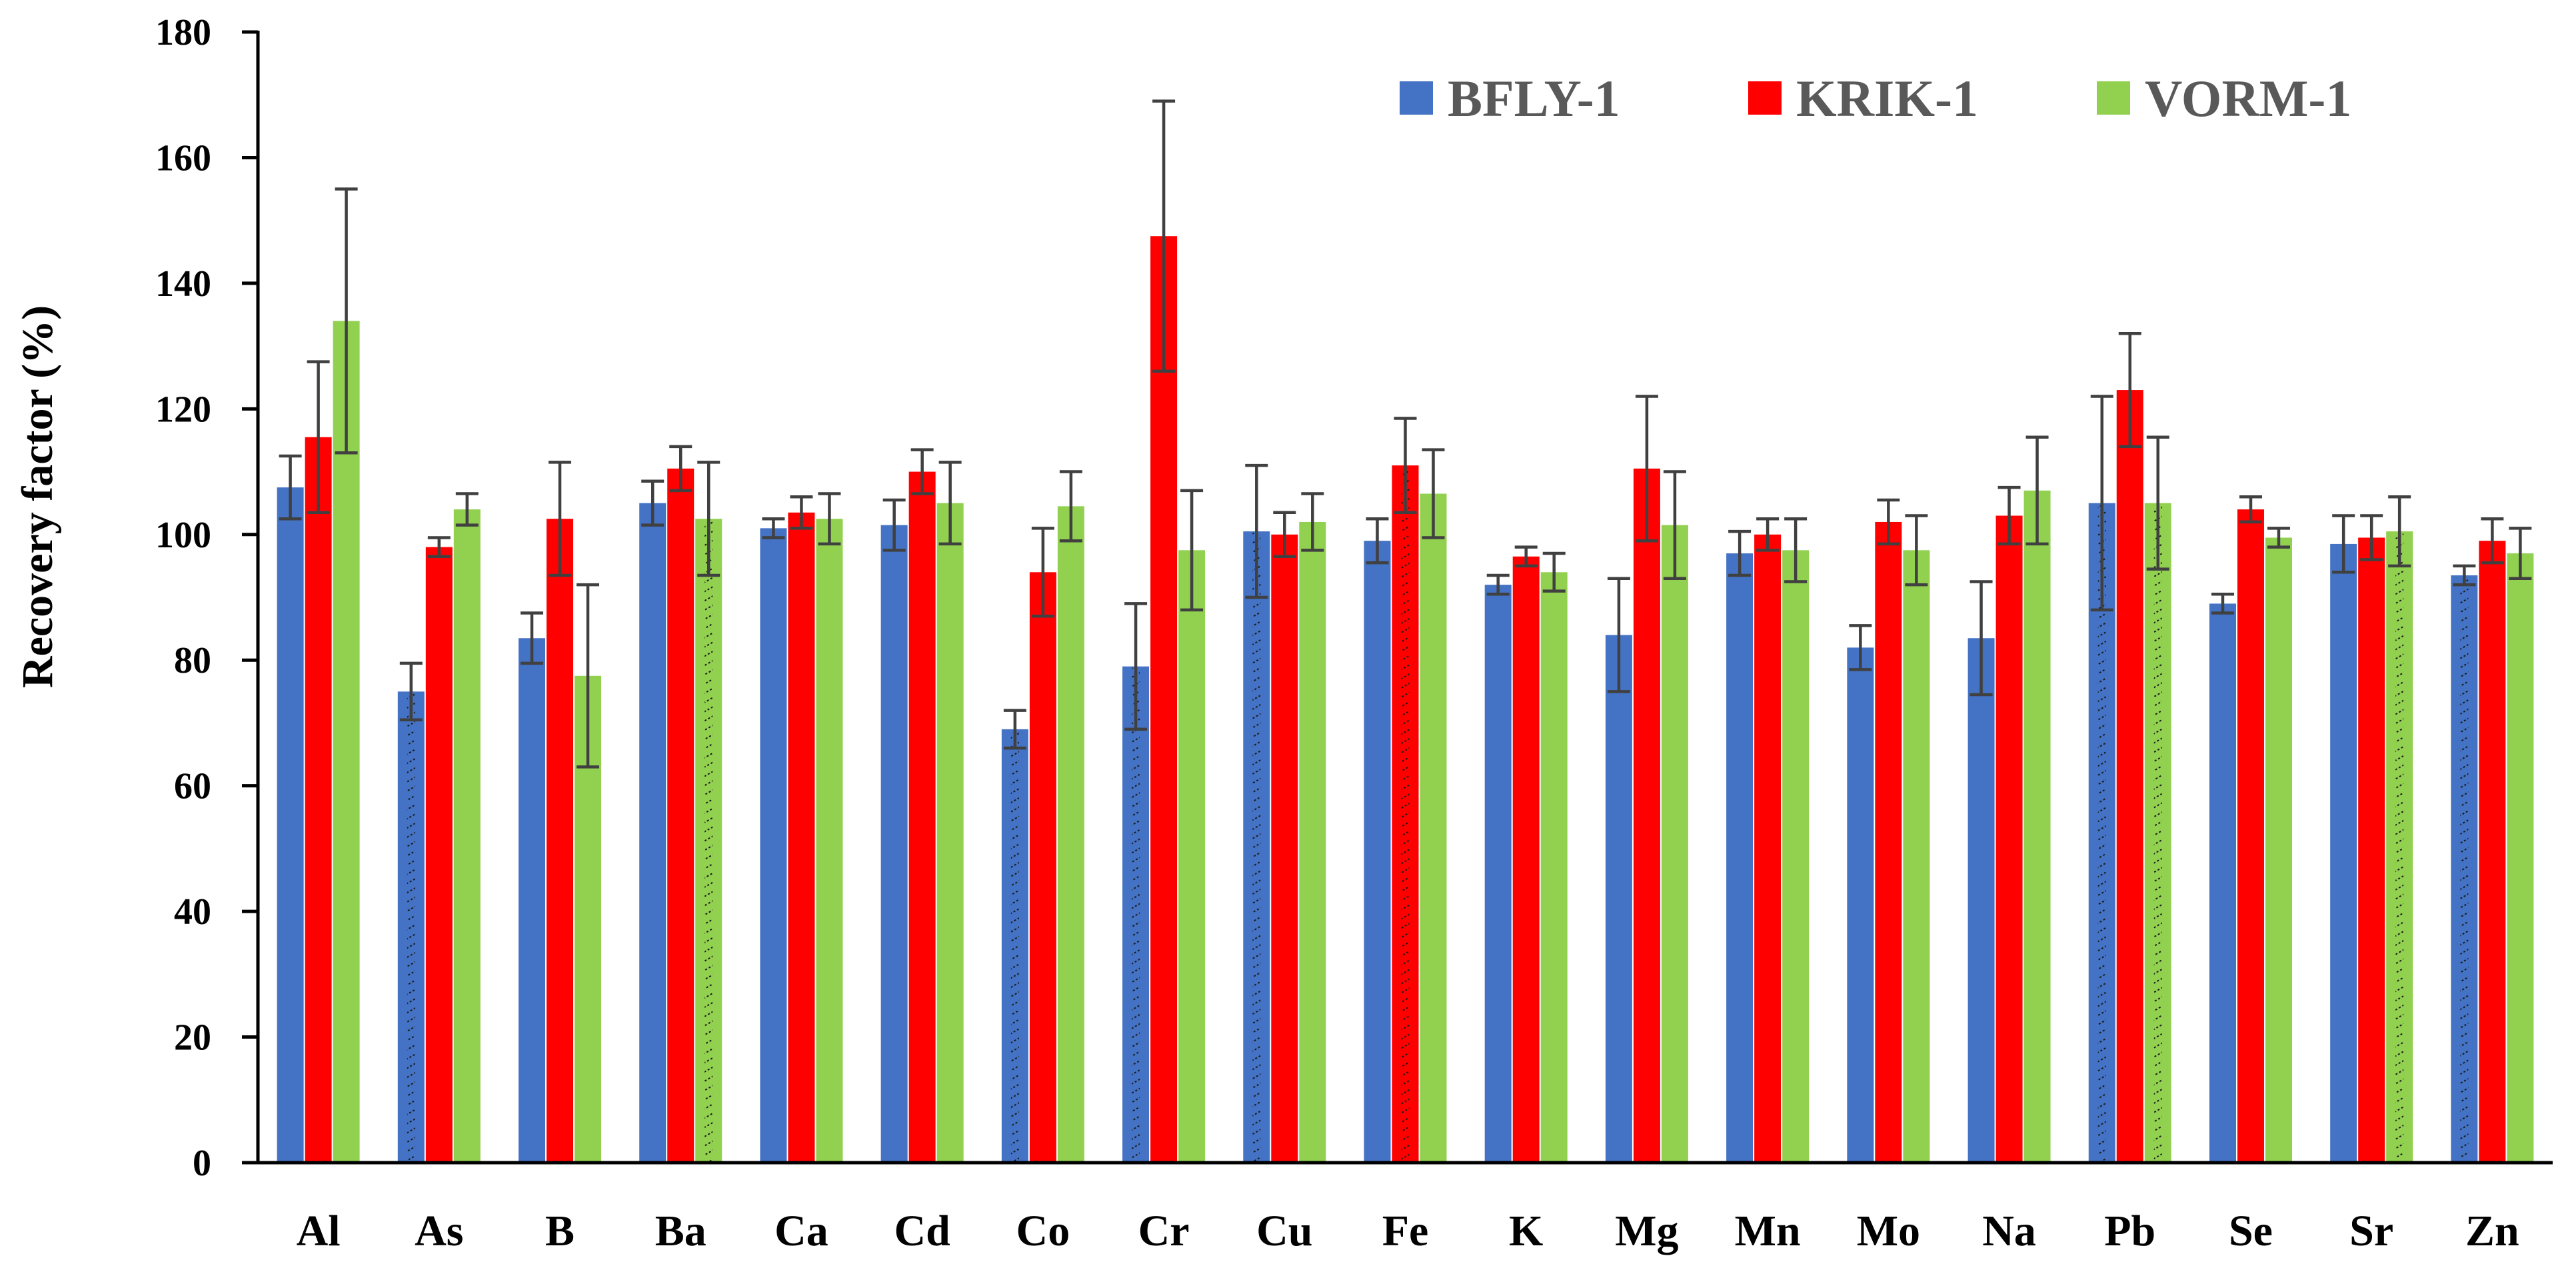 This screenshot has width=2576, height=1266. I want to click on legend: BFLY-1 KRIK-1 VORM-1, so click(1876, 98).